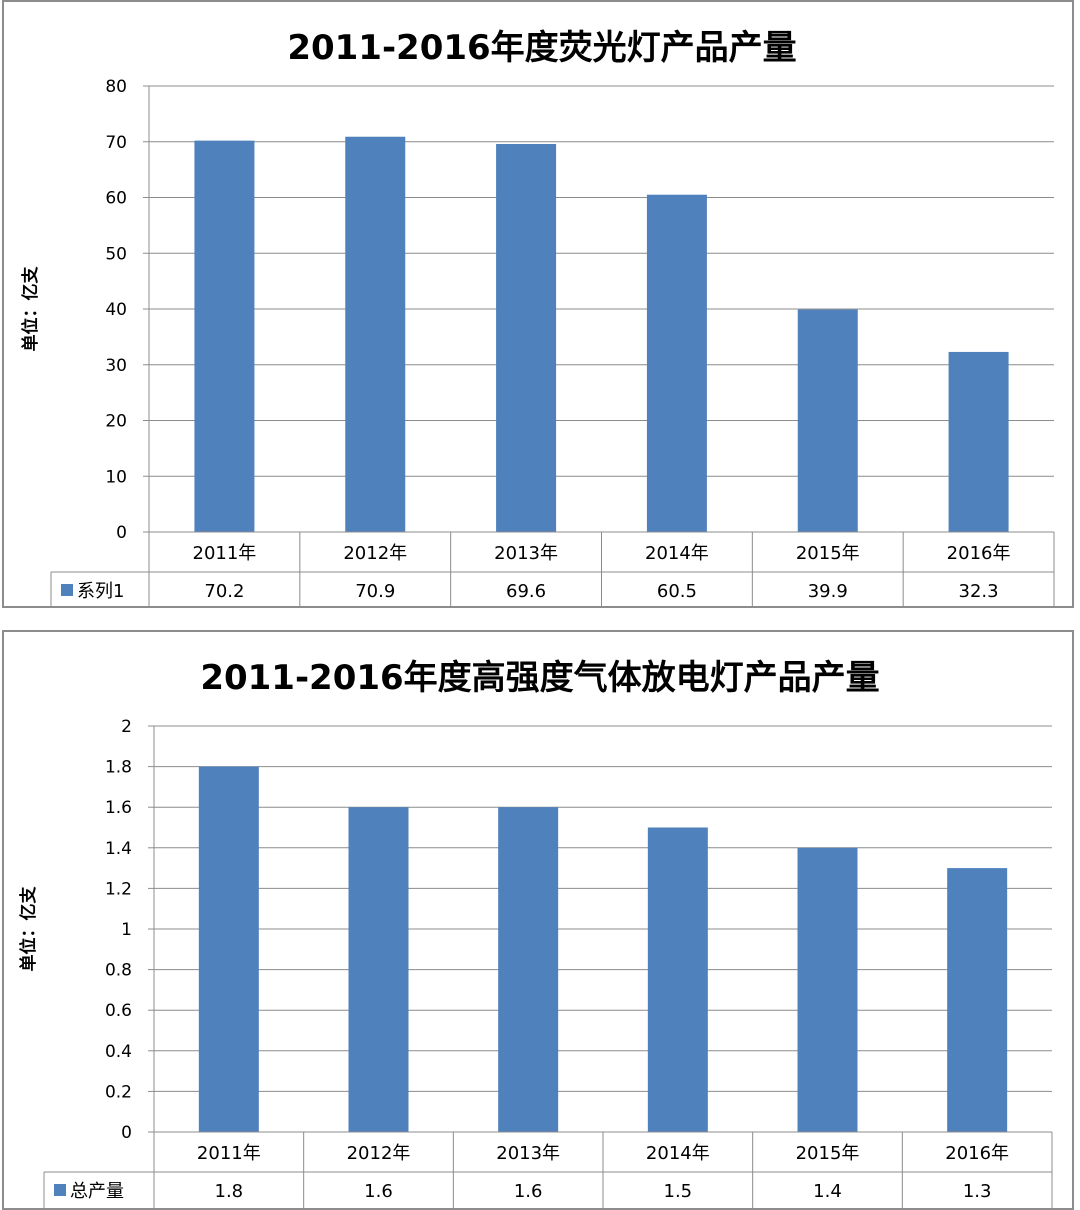 This screenshot has height=1210, width=1080. What do you see at coordinates (116, 477) in the screenshot?
I see `y-tick-label: 10` at bounding box center [116, 477].